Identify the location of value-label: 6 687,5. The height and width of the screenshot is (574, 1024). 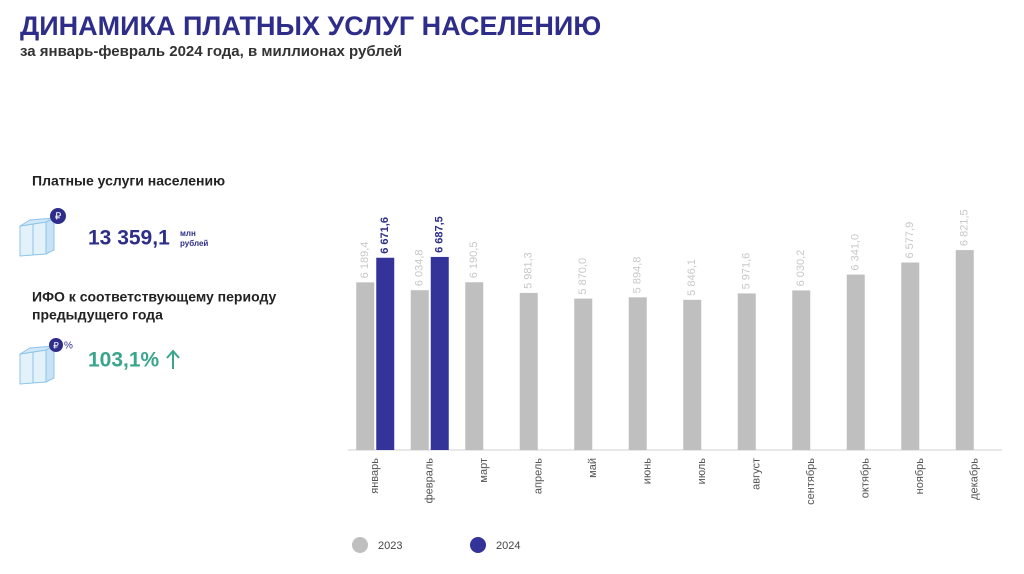
(440, 234).